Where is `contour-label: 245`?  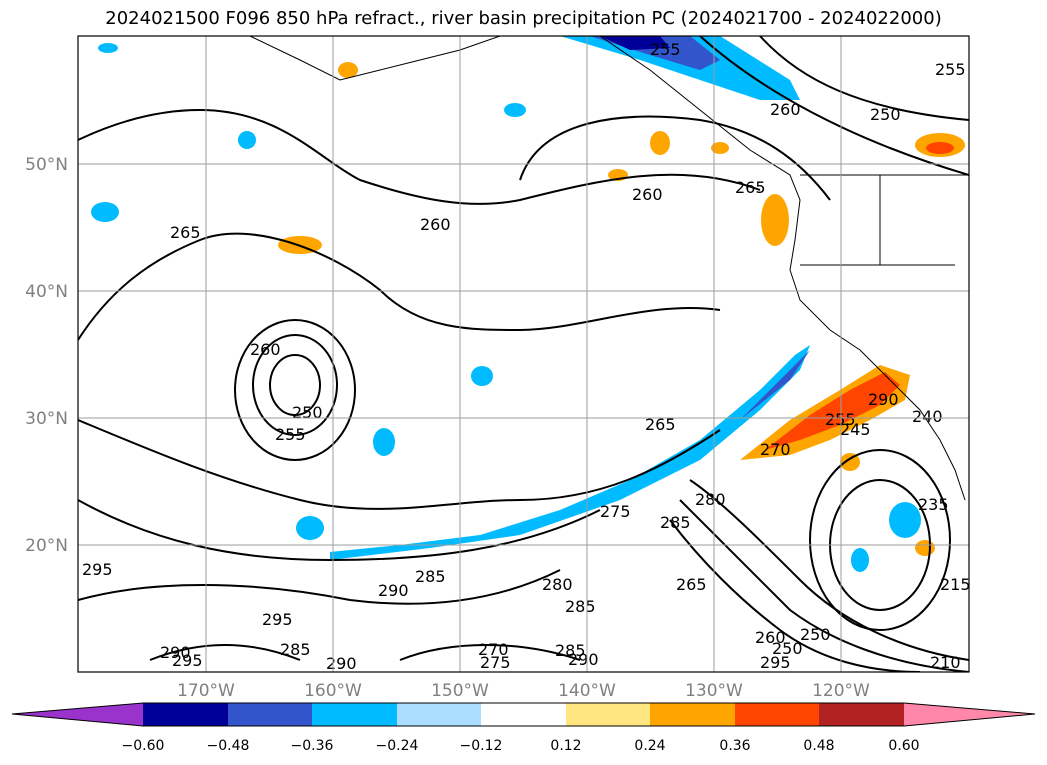 contour-label: 245 is located at coordinates (855, 429).